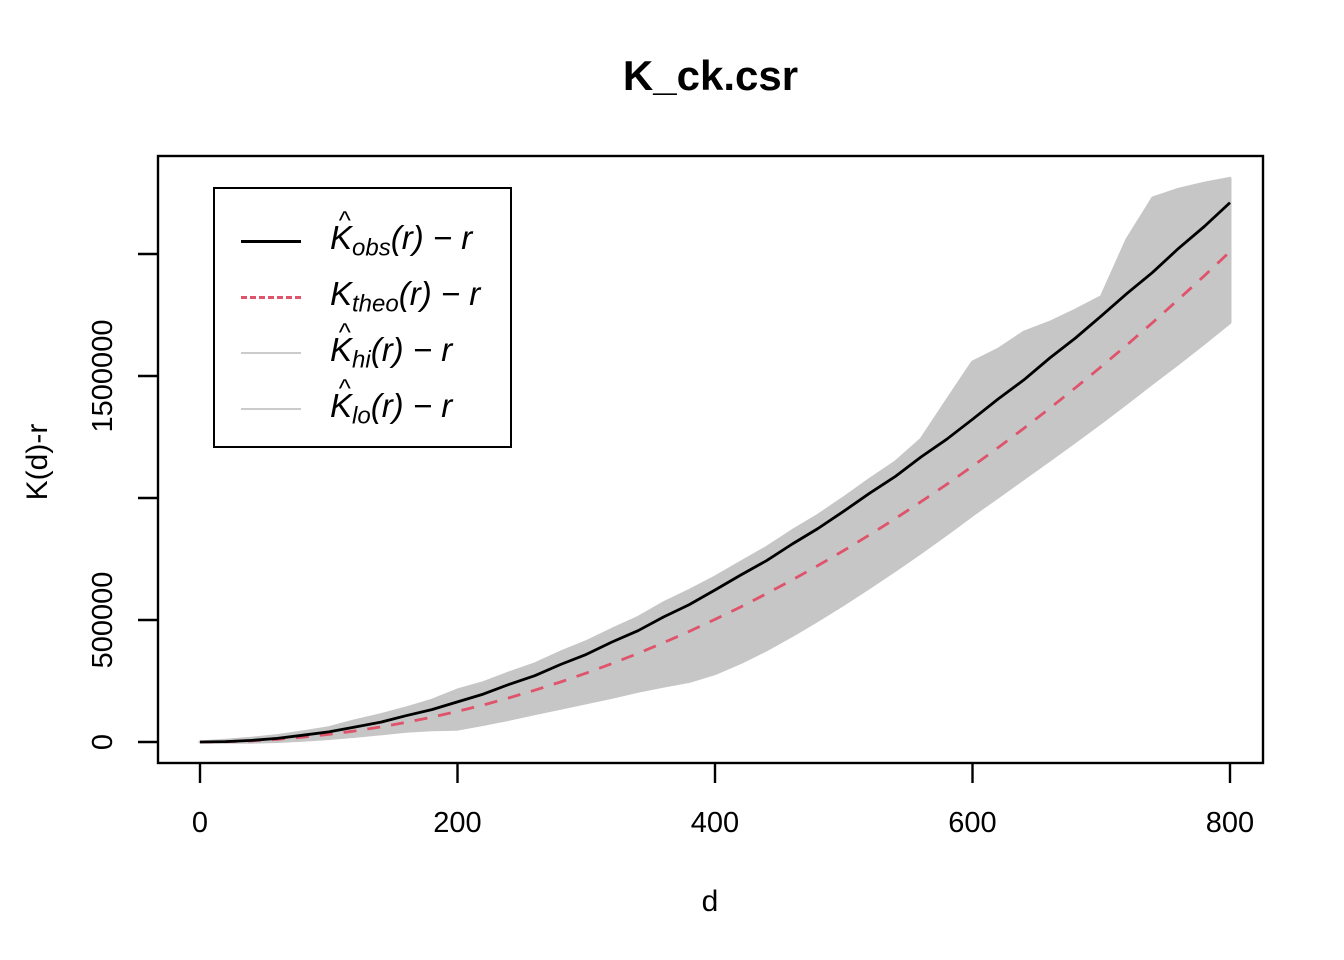 This screenshot has width=1344, height=960. Describe the element at coordinates (710, 75) in the screenshot. I see `plot-title: K_ck.csr` at that location.